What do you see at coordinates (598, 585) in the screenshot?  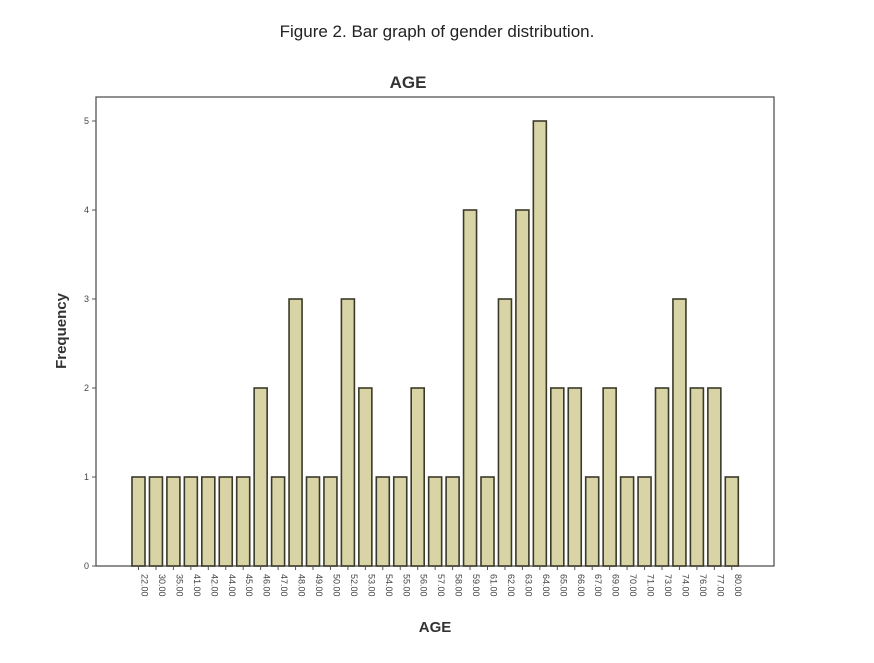 I see `x-tick-label: 67.00` at bounding box center [598, 585].